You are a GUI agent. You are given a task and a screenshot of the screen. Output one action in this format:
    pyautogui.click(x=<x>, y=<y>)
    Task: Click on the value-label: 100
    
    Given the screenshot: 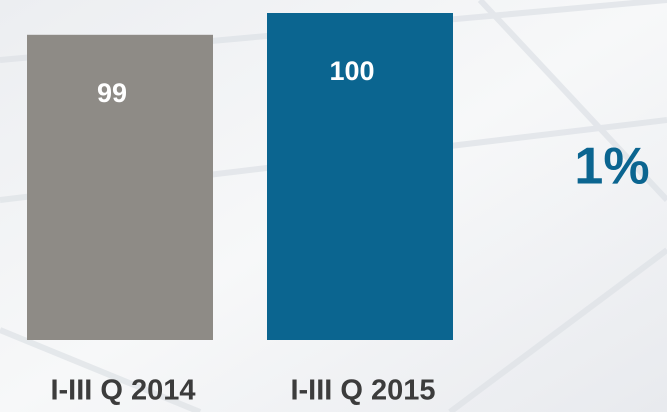 What is the action you would take?
    pyautogui.click(x=351, y=71)
    